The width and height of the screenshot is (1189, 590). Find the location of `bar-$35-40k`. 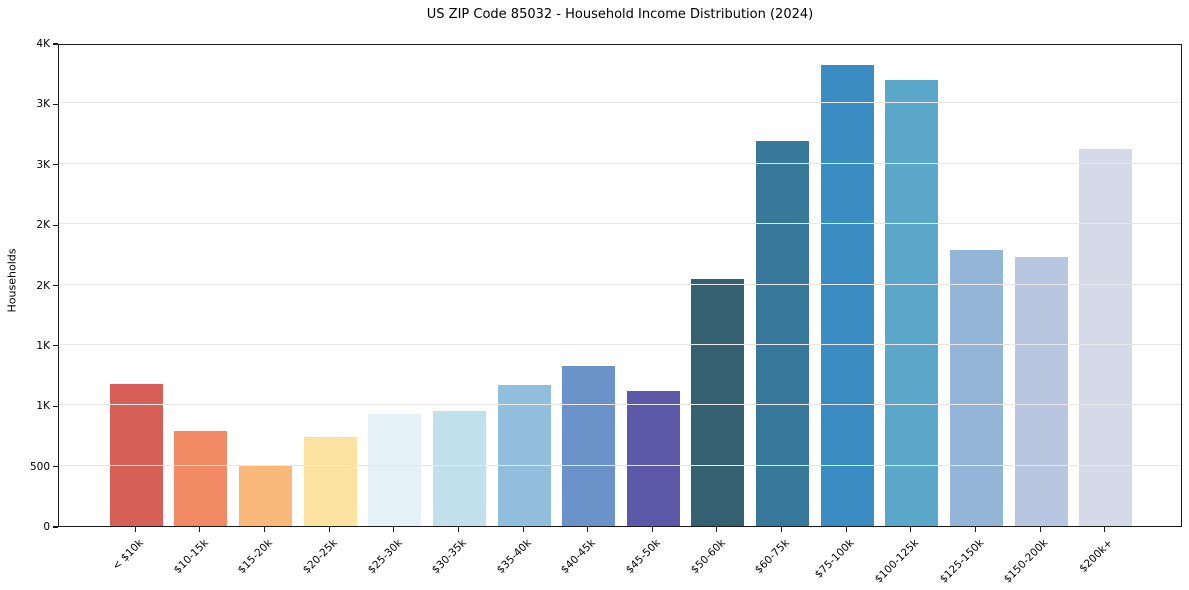

bar-$35-40k is located at coordinates (524, 455).